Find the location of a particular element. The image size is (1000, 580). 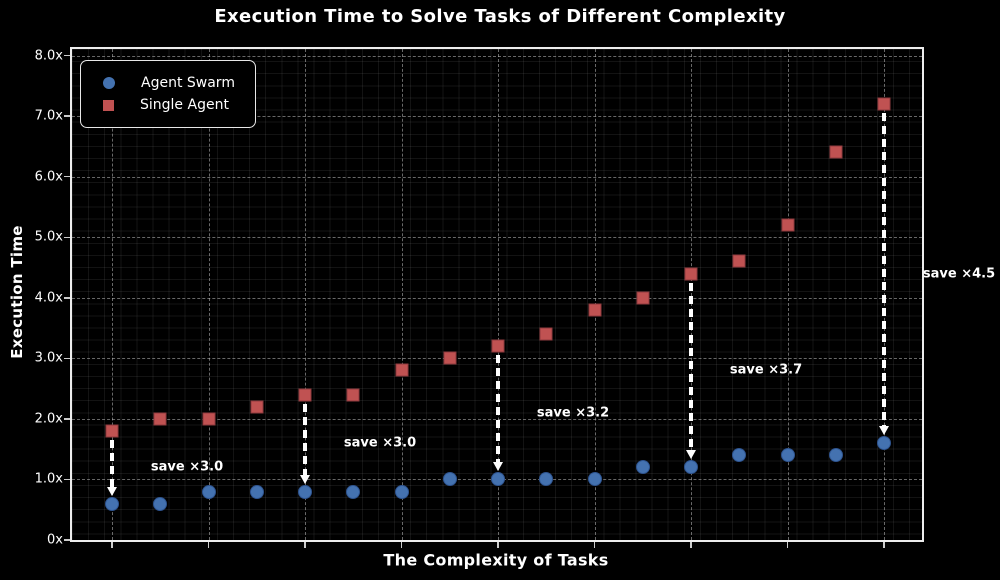

y-tick-label: 6.0x is located at coordinates (48, 177).